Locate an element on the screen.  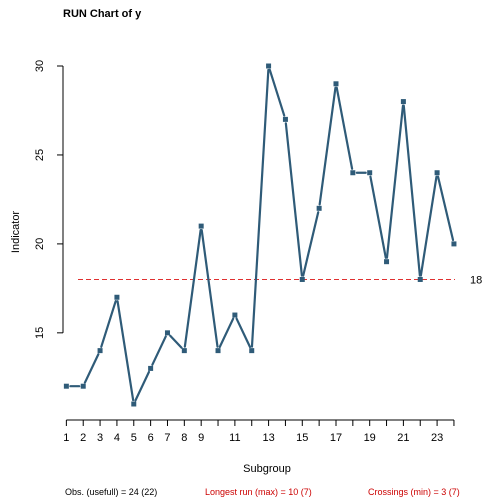
x-tick-label: 4 is located at coordinates (117, 438).